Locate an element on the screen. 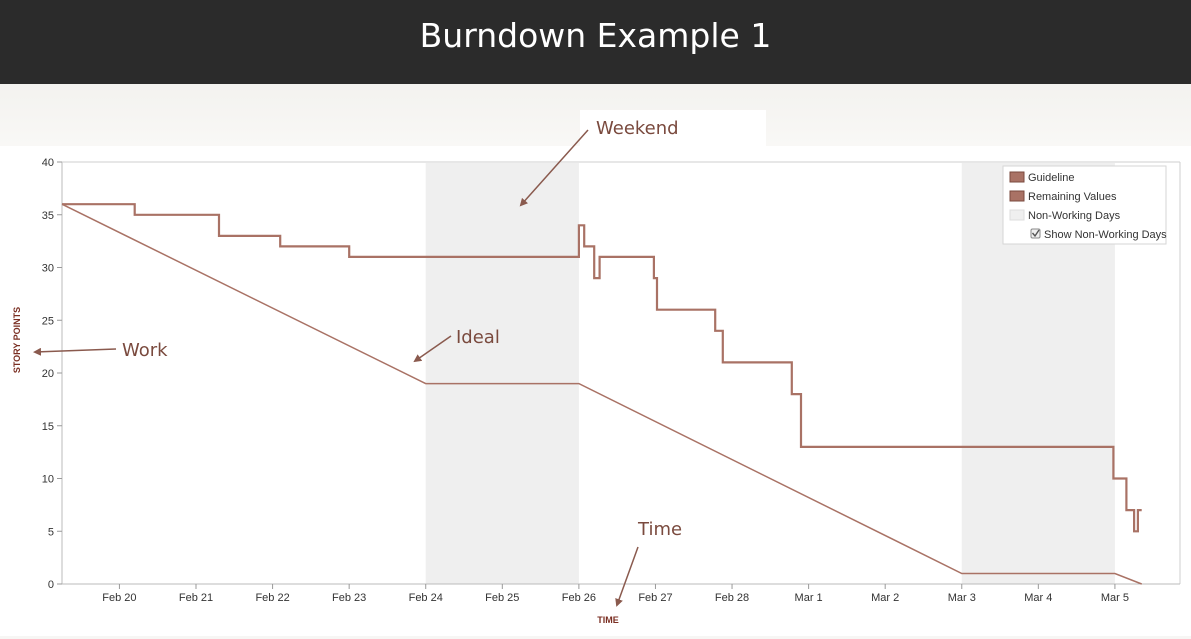 Image resolution: width=1191 pixels, height=639 pixels. show-nonworking-checkbox is located at coordinates (1035, 233).